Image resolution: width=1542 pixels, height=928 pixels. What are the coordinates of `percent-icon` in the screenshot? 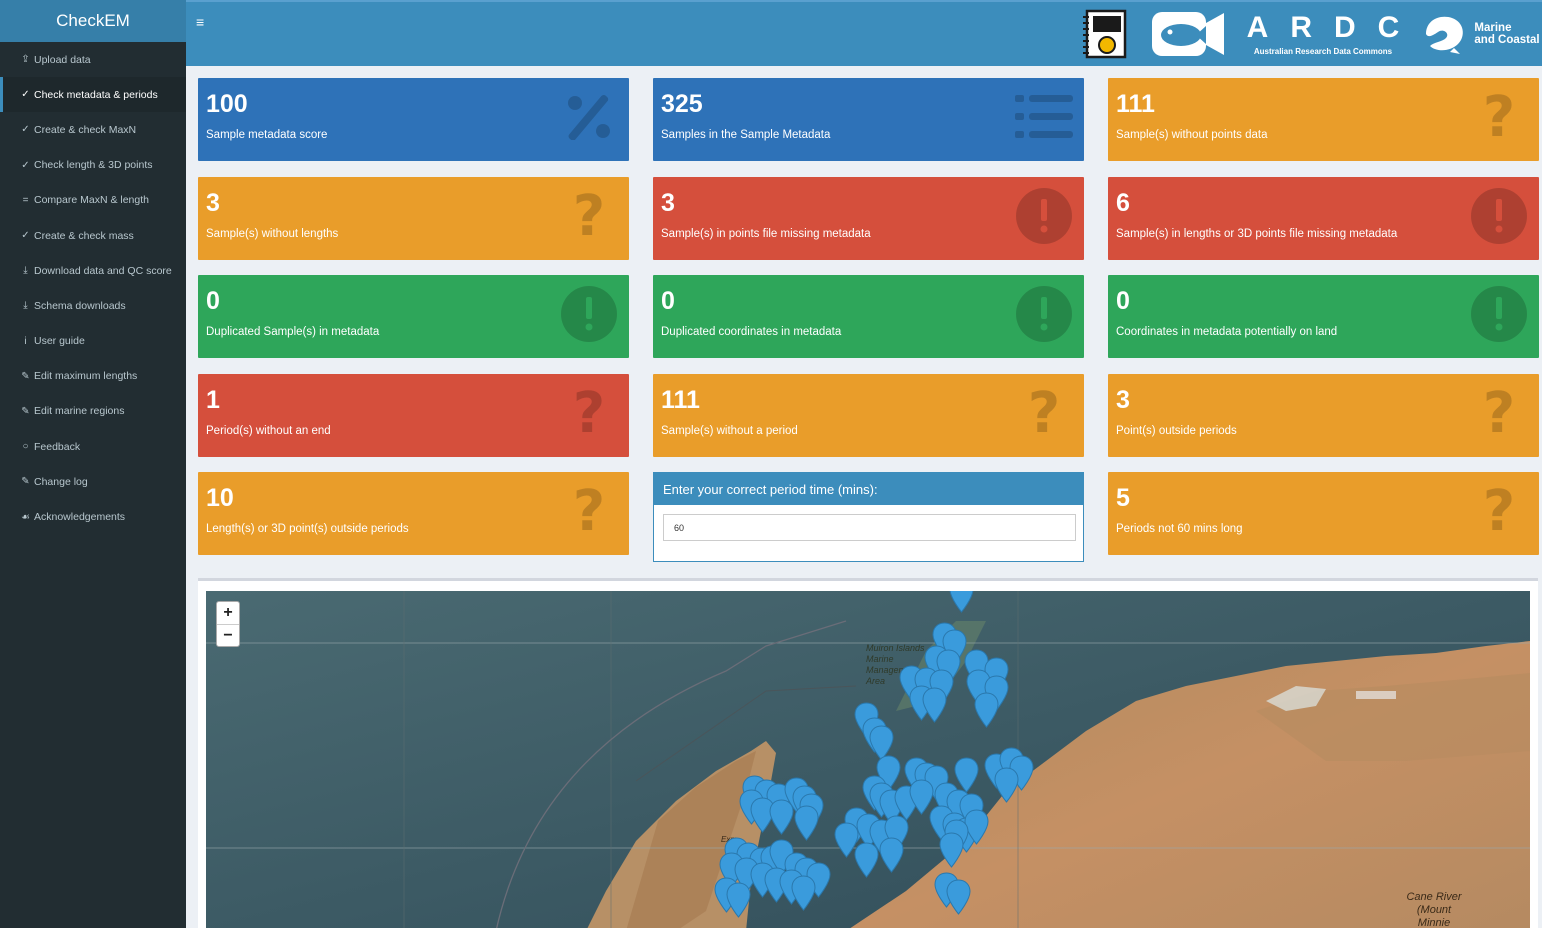 It's located at (589, 117).